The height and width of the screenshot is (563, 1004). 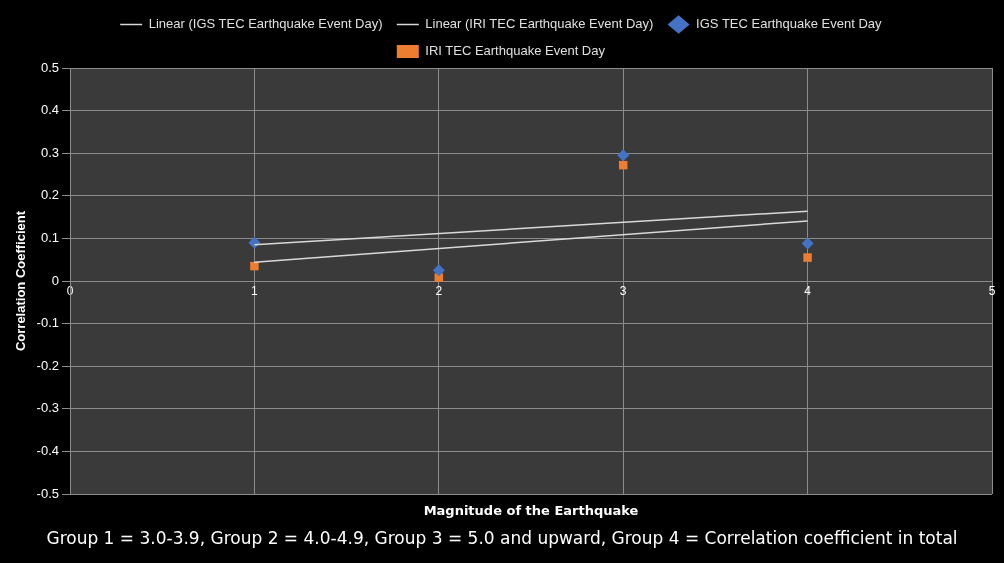 I want to click on x-tick-label: 4, so click(x=808, y=290).